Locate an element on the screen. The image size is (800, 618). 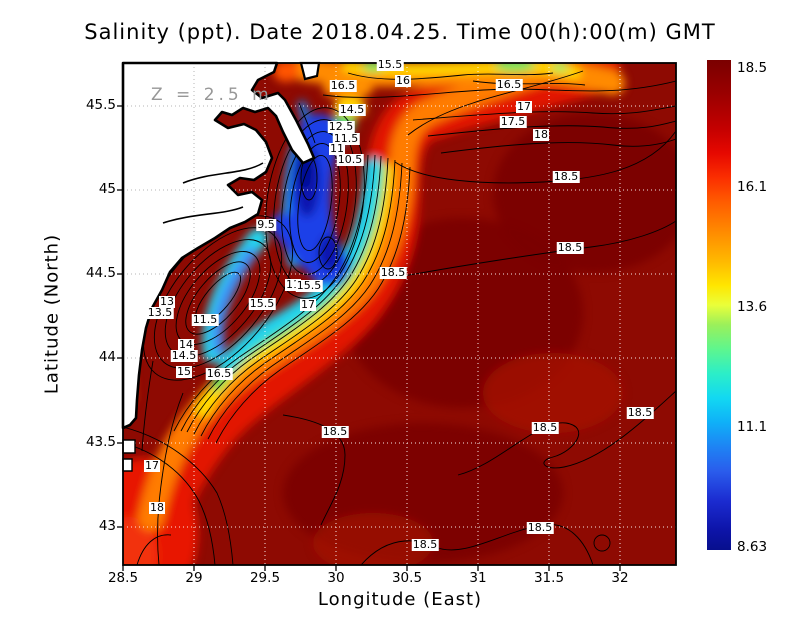
y-tick-label: 45.5 is located at coordinates (100, 105).